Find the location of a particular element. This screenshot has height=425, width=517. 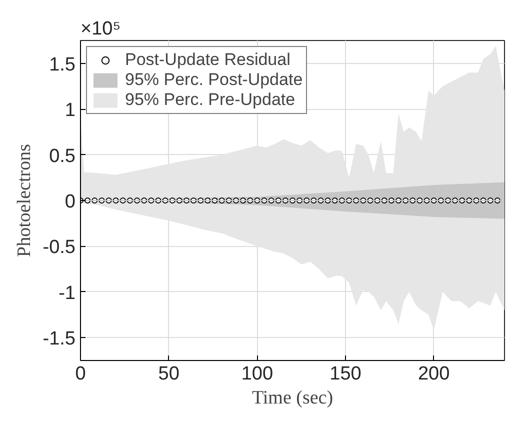

x-tick-label: 50 is located at coordinates (169, 374).